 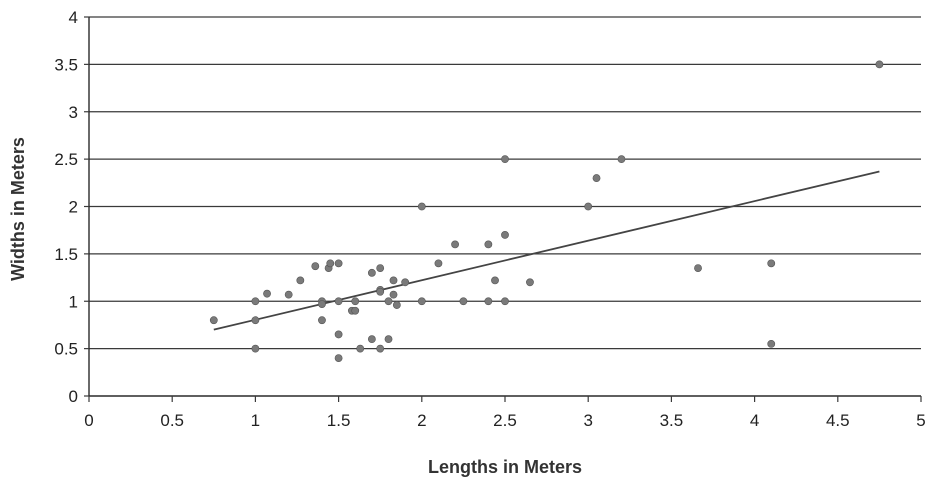 What do you see at coordinates (18, 209) in the screenshot?
I see `y-axis-title: Widths in Meters` at bounding box center [18, 209].